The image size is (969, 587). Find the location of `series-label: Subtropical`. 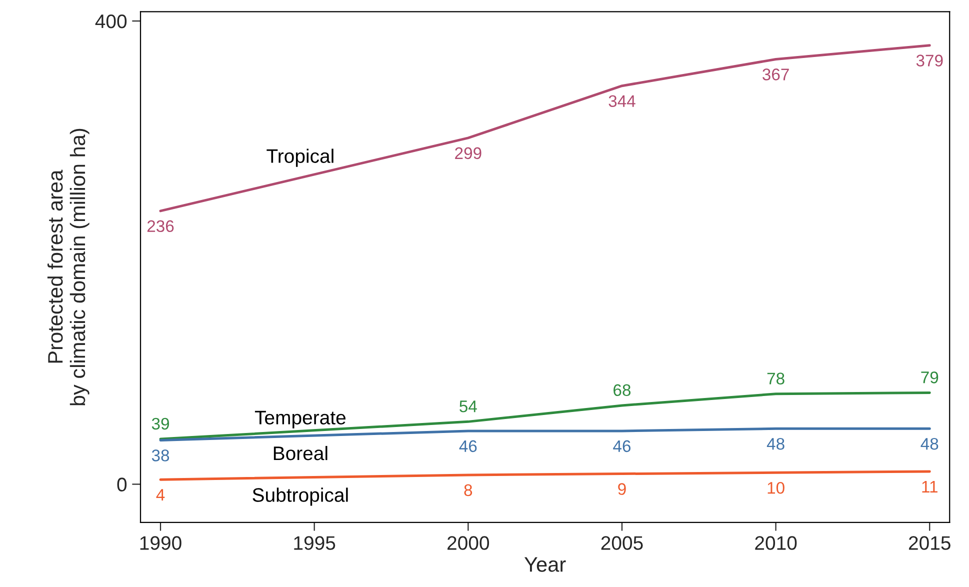

series-label: Subtropical is located at coordinates (300, 497).